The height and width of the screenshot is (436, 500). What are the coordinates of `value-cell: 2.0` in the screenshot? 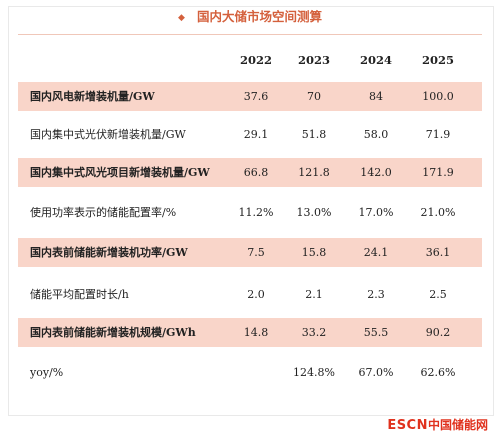 It's located at (256, 294).